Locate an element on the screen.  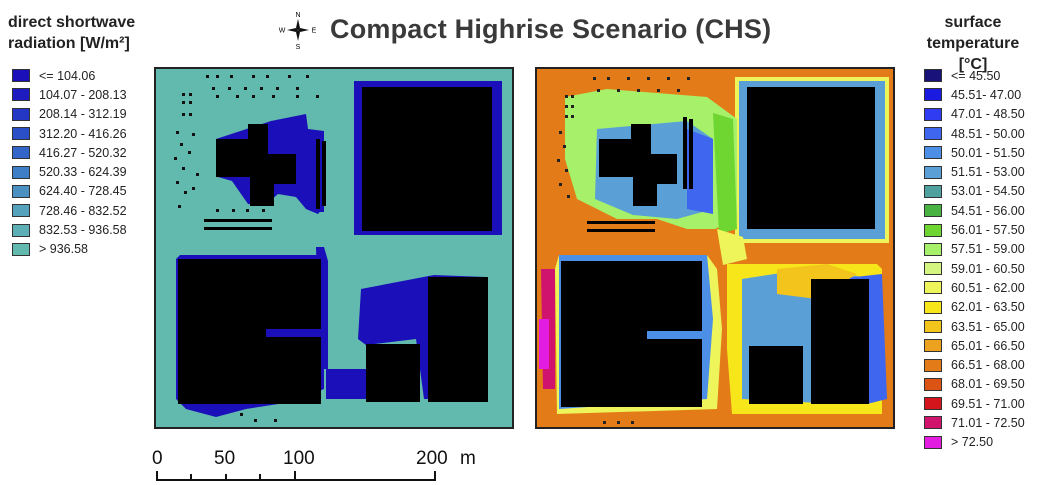
radiation-legend-item: 624.40 - 728.45 is located at coordinates (69, 191).